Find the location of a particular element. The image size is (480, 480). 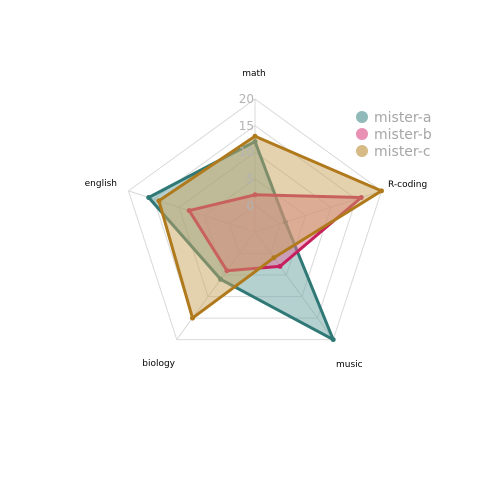

axis-label-math: math is located at coordinates (254, 74).